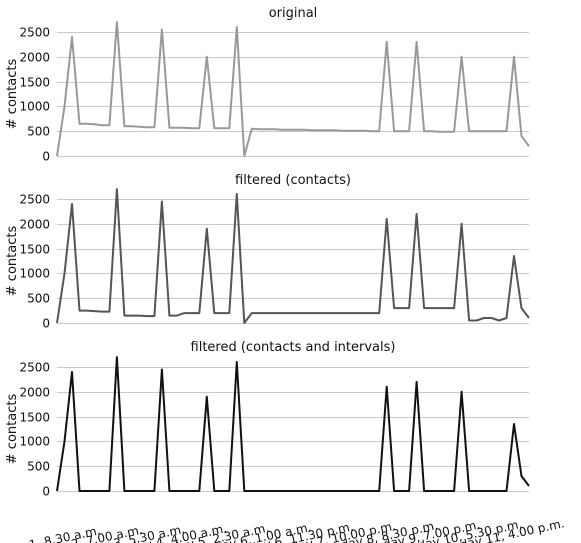  What do you see at coordinates (293, 180) in the screenshot?
I see `panel-title: filtered (contacts)` at bounding box center [293, 180].